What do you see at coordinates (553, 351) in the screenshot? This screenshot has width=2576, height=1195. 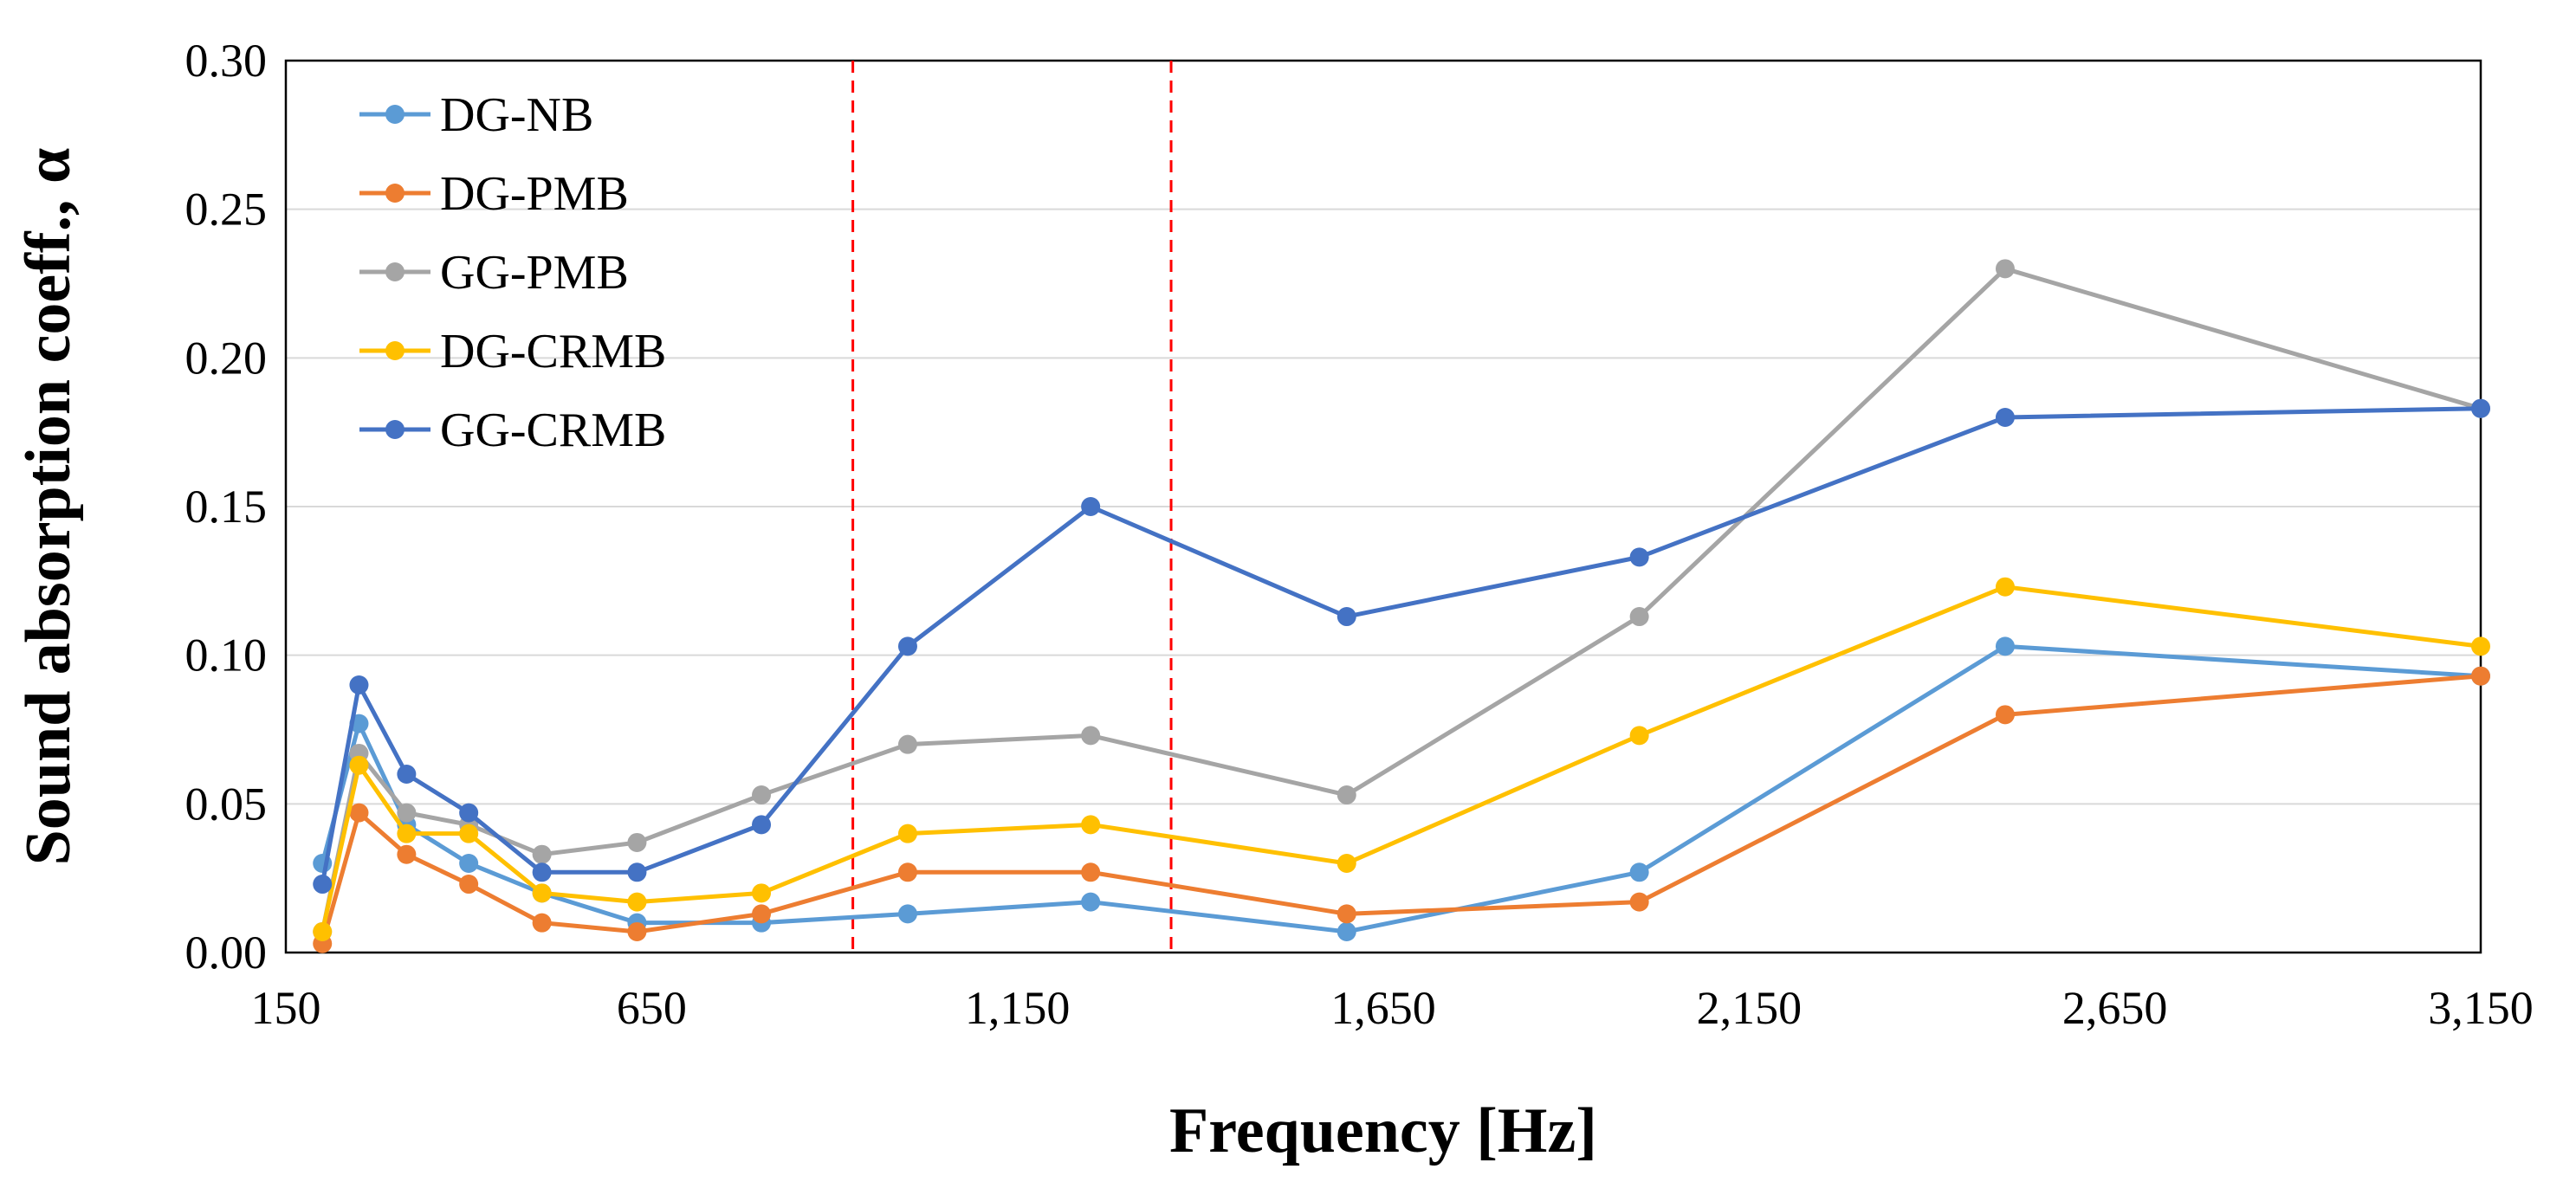 I see `legend-label: DG-CRMB` at bounding box center [553, 351].